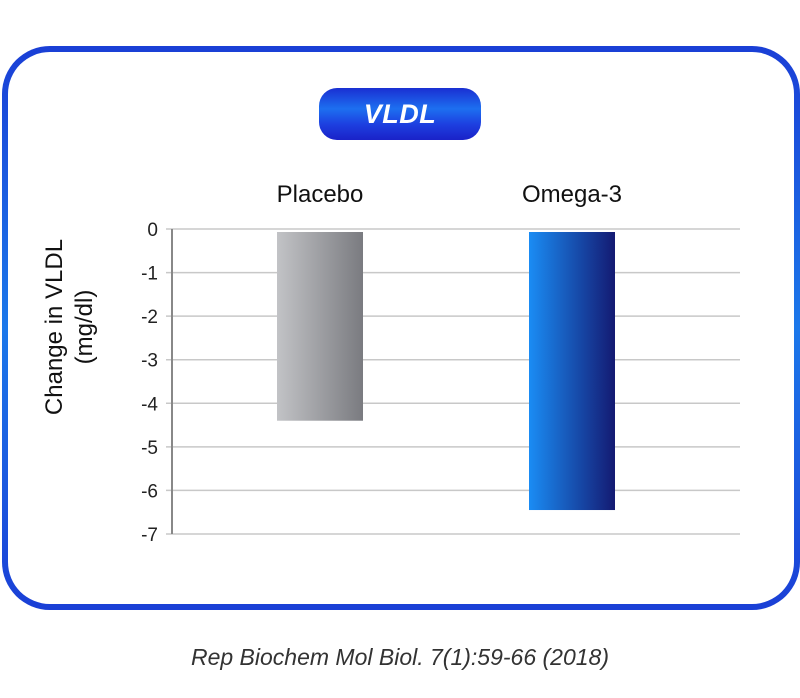 The height and width of the screenshot is (698, 800). Describe the element at coordinates (149, 535) in the screenshot. I see `y-tick-label: -7` at that location.